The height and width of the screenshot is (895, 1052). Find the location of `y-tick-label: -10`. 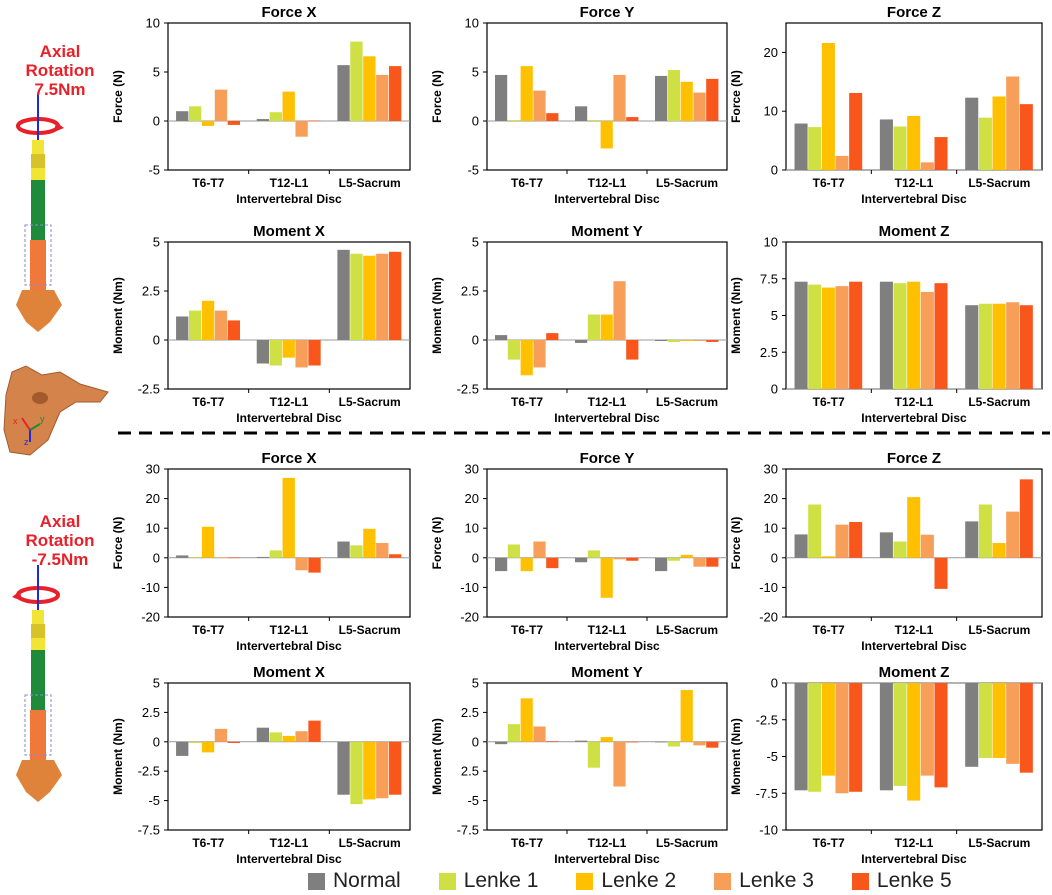

y-tick-label: -10 is located at coordinates (150, 587).